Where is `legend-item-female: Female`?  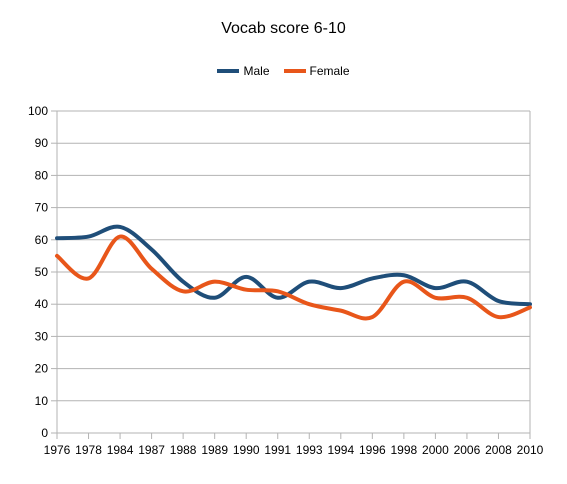 legend-item-female: Female is located at coordinates (316, 71).